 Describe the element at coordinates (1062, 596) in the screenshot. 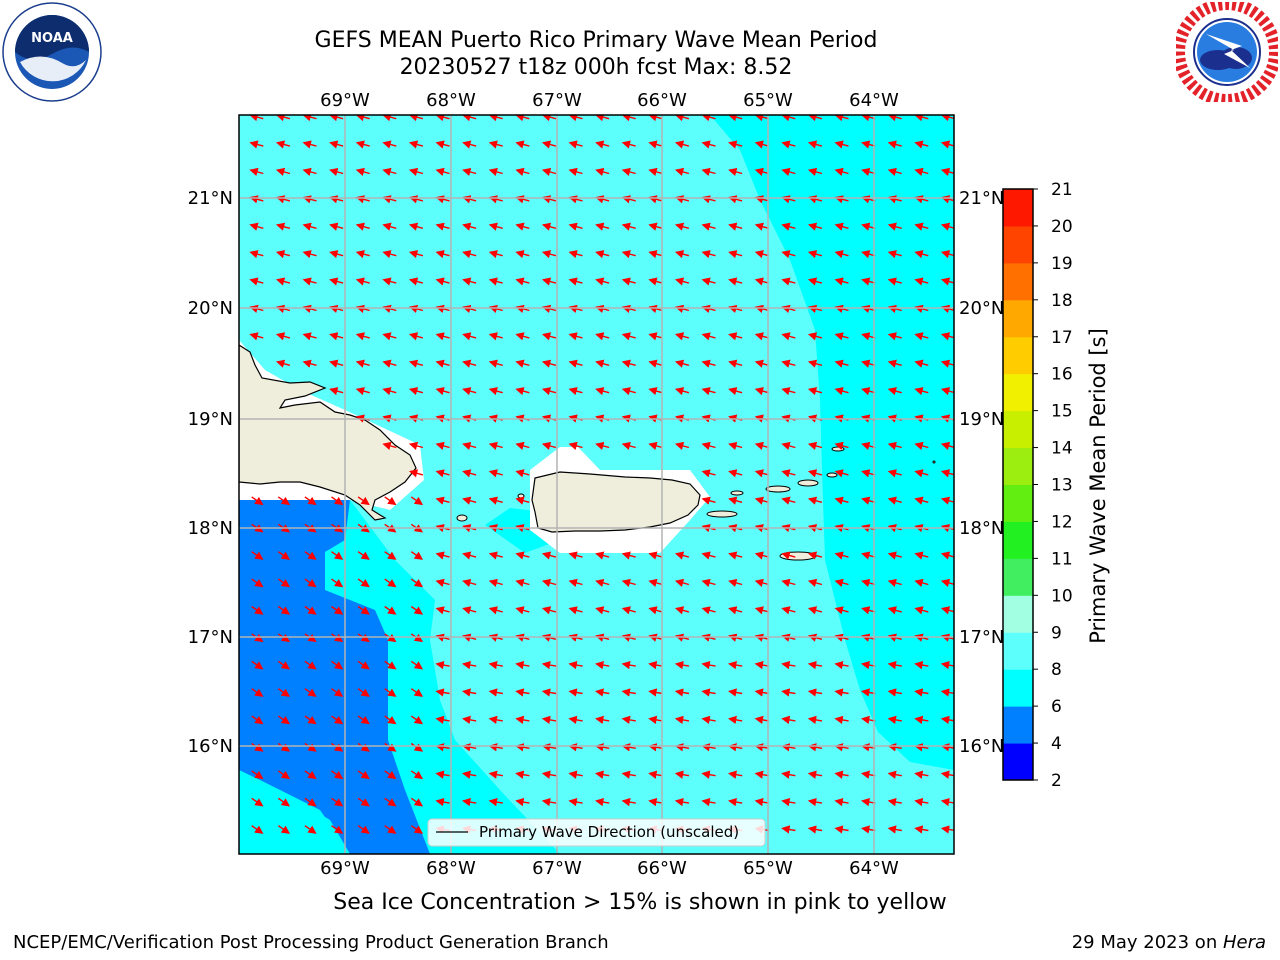

I see `colorbar-tick-label: 10` at that location.